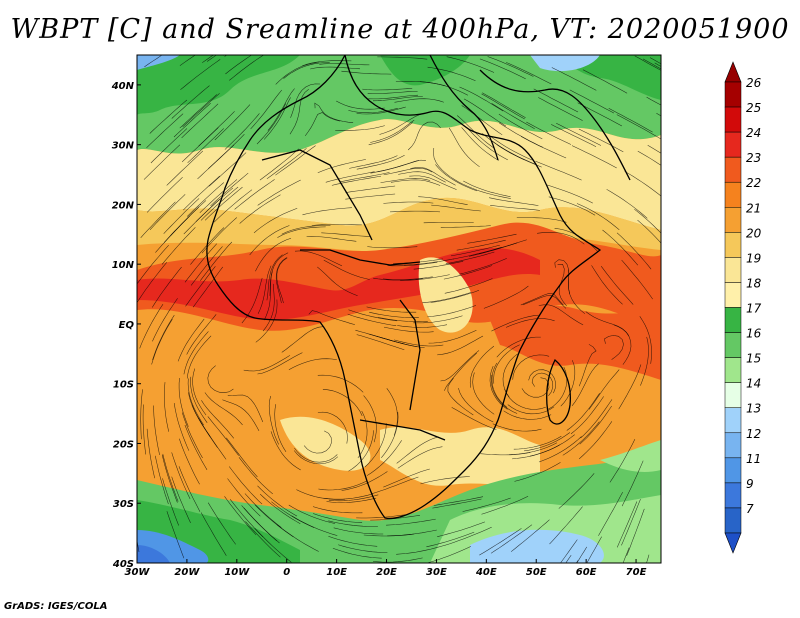 This screenshot has height=618, width=800. Describe the element at coordinates (536, 572) in the screenshot. I see `lon-tick-label: 50E` at that location.